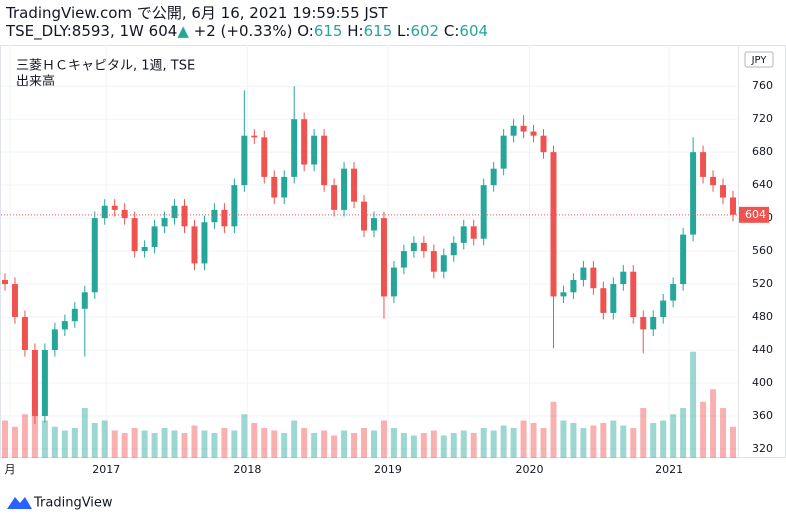 The height and width of the screenshot is (522, 786). What do you see at coordinates (762, 118) in the screenshot?
I see `y-tick-label: 720` at bounding box center [762, 118].